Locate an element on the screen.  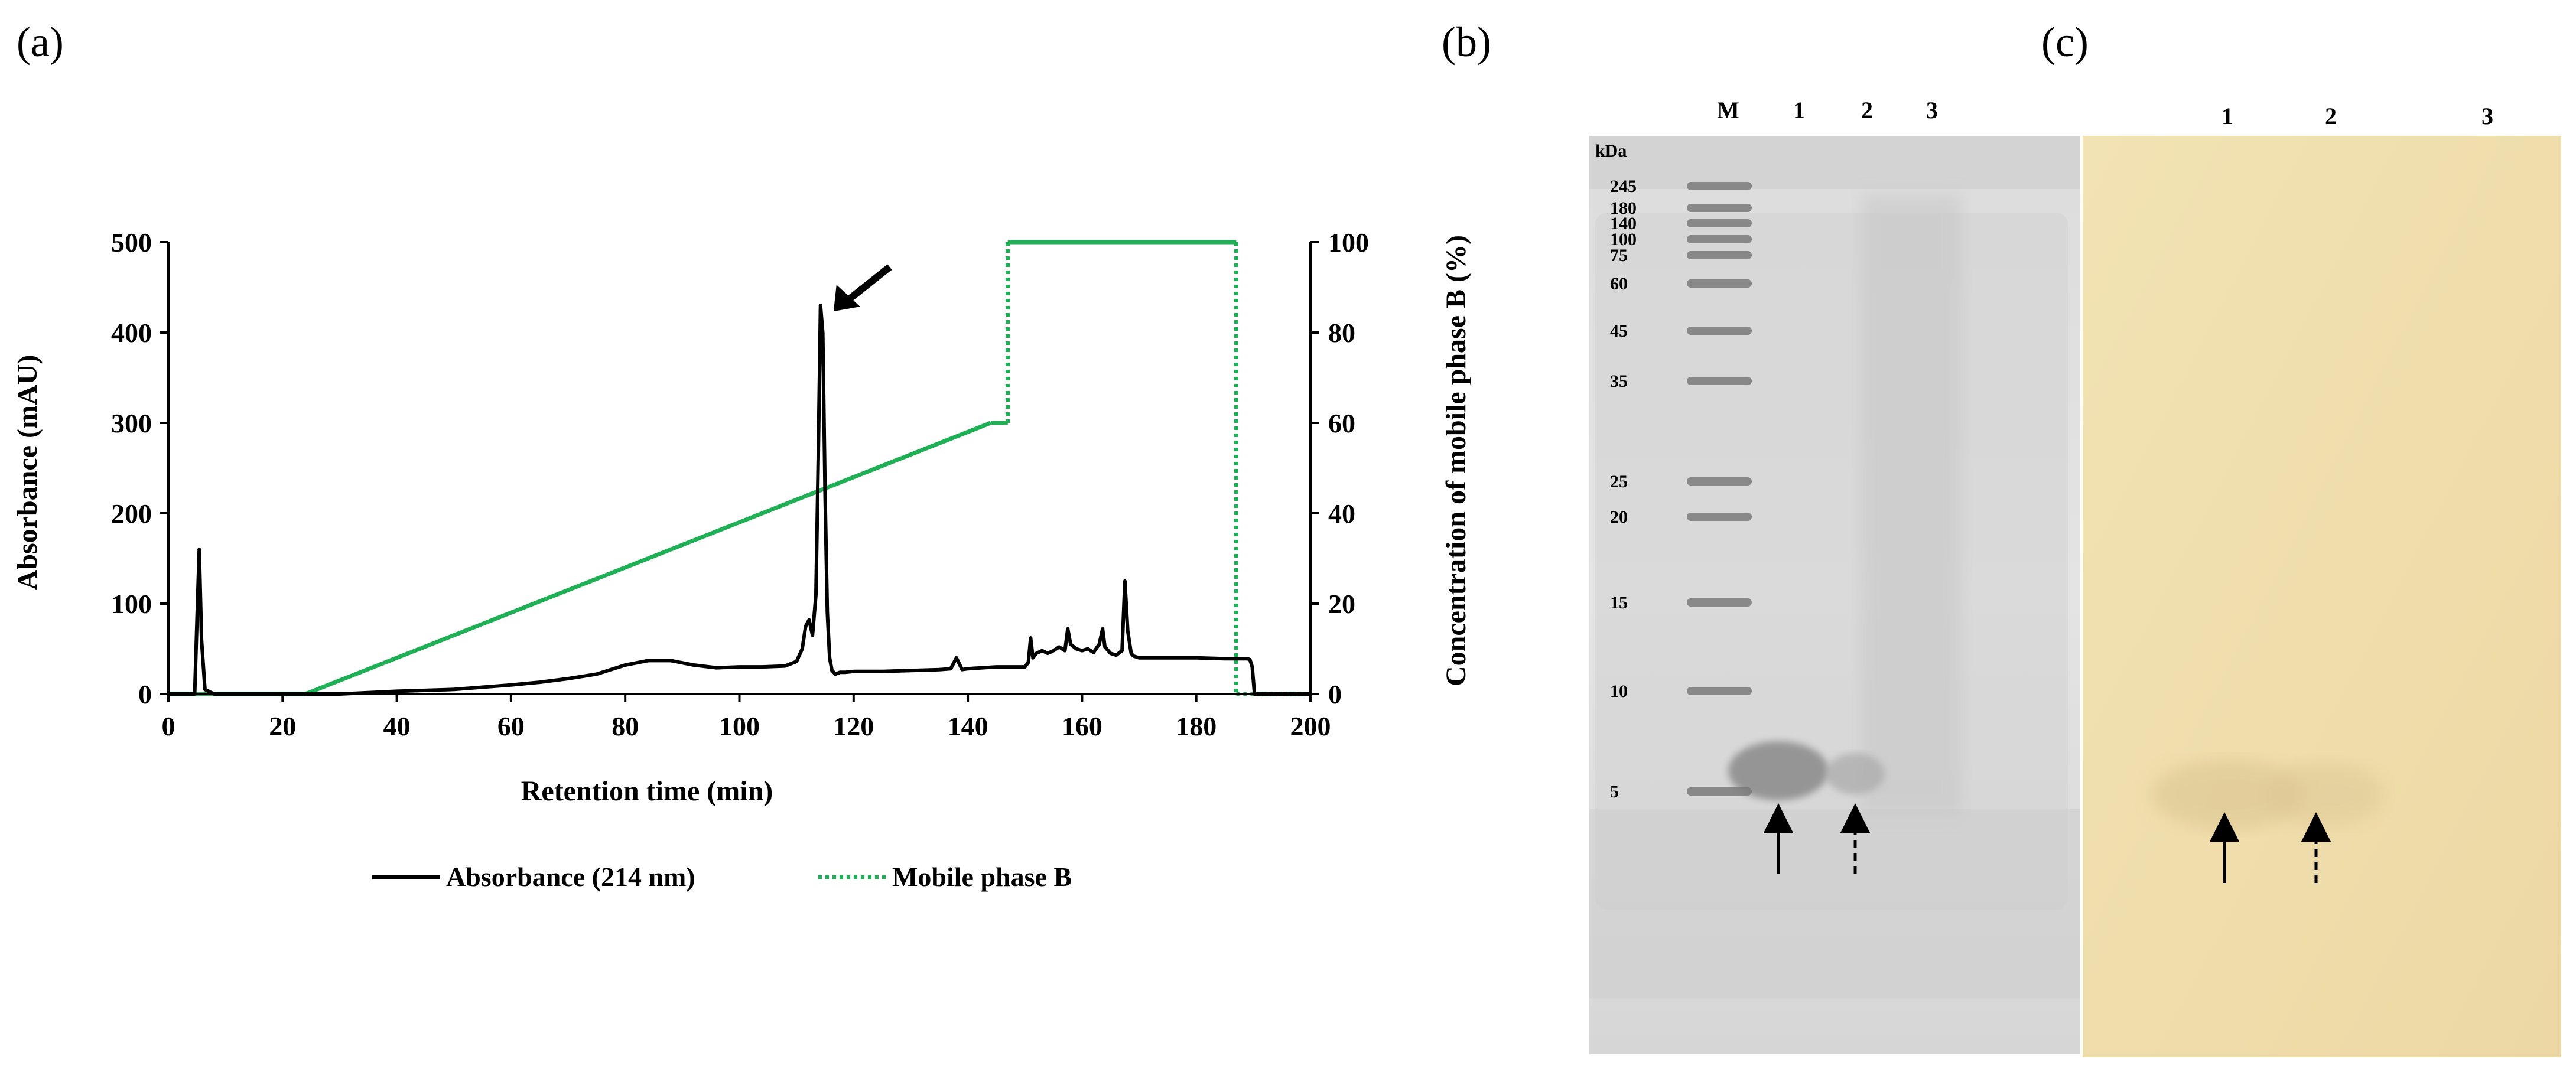
gel-b-lane-label: 3 is located at coordinates (1932, 110).